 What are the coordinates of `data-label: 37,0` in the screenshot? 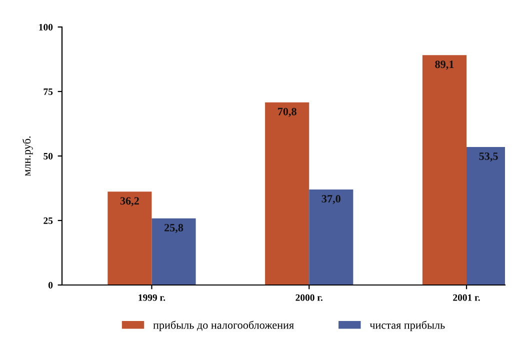 It's located at (331, 199).